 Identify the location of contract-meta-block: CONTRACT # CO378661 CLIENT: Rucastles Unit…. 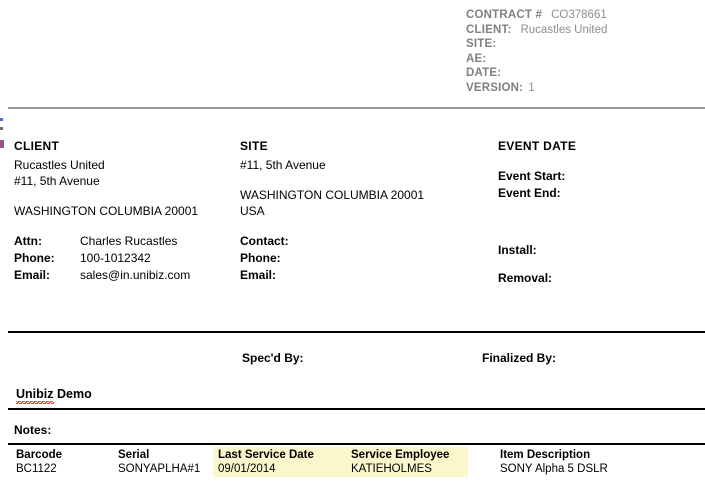
(583, 52).